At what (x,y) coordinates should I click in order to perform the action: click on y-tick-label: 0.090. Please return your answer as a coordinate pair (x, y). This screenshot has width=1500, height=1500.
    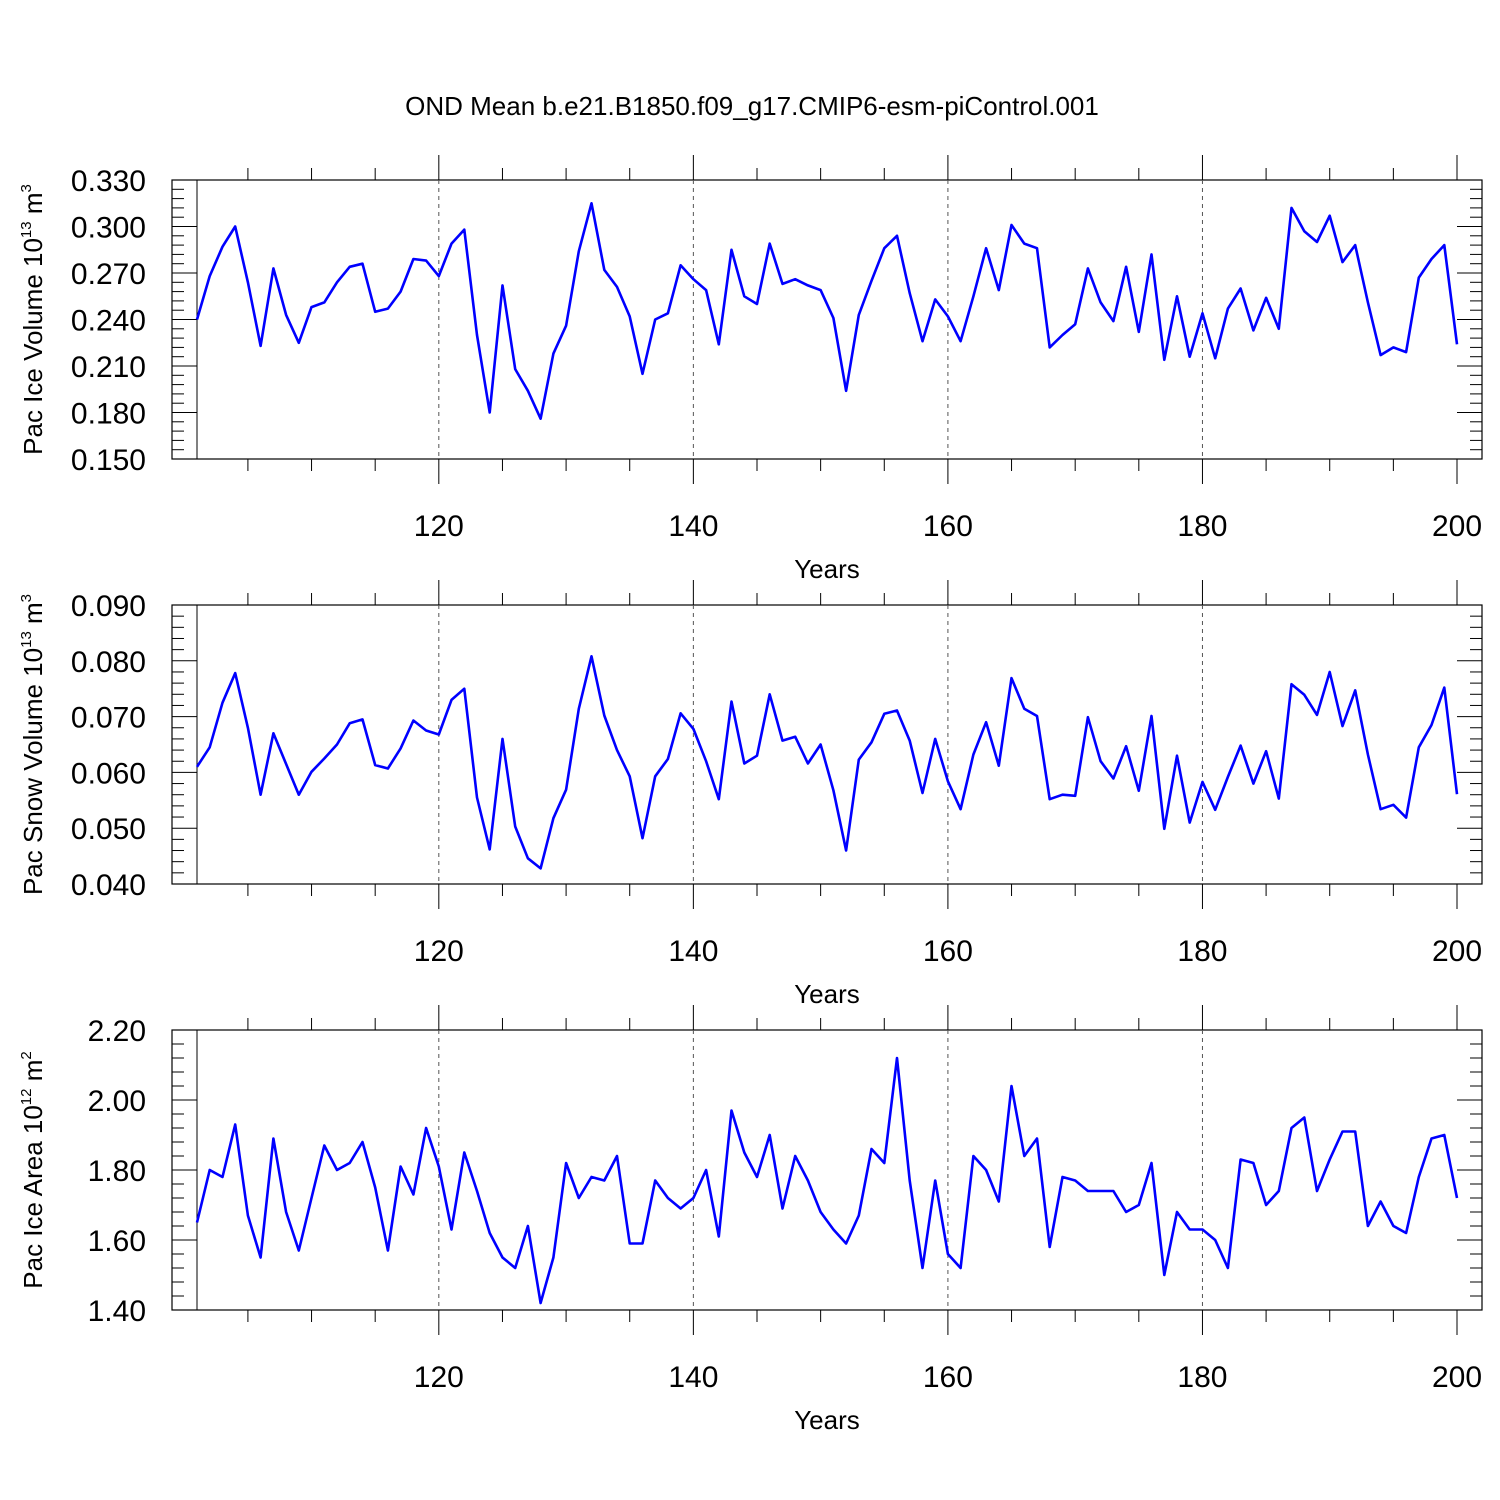
    Looking at the image, I should click on (108, 606).